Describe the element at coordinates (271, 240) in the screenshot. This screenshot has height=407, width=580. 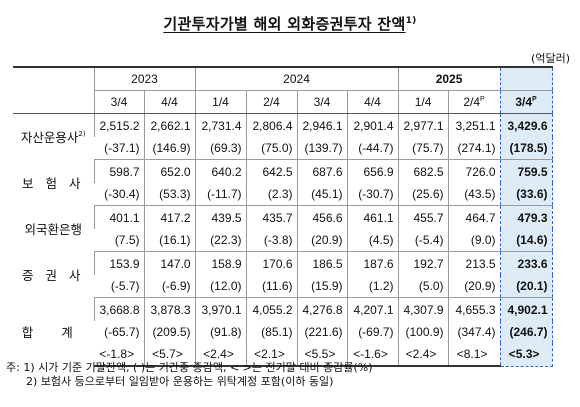
I see `change-cell: (-3.8)` at that location.